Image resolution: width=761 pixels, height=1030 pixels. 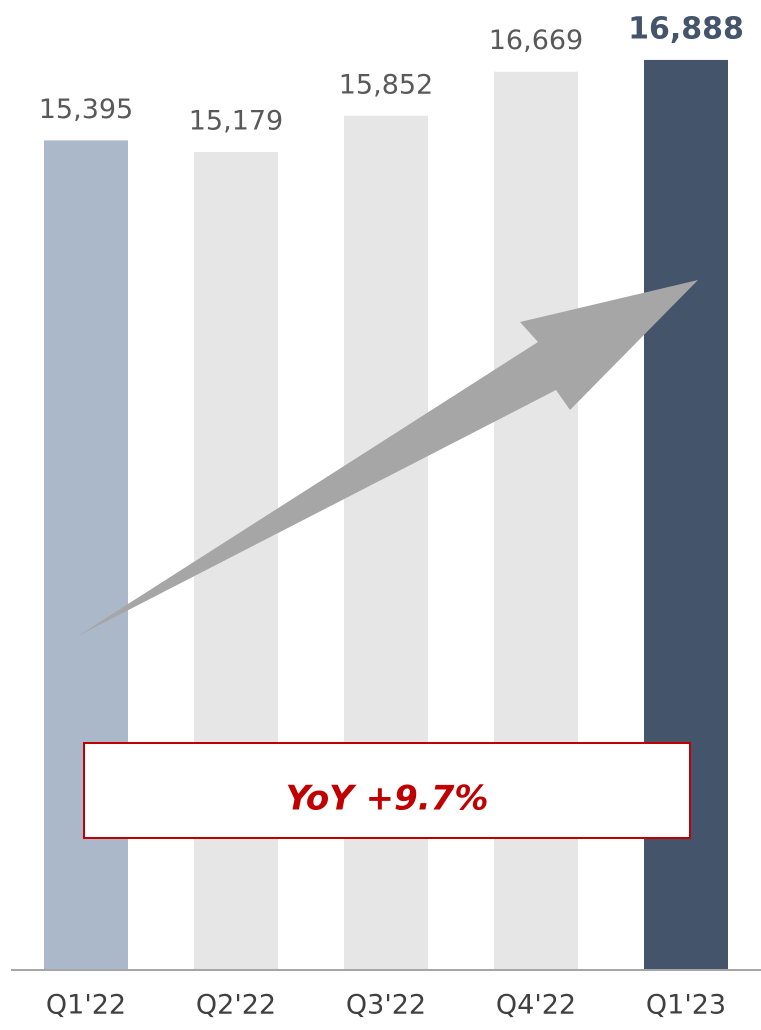 What do you see at coordinates (387, 799) in the screenshot?
I see `annotation: YoY +9.7%` at bounding box center [387, 799].